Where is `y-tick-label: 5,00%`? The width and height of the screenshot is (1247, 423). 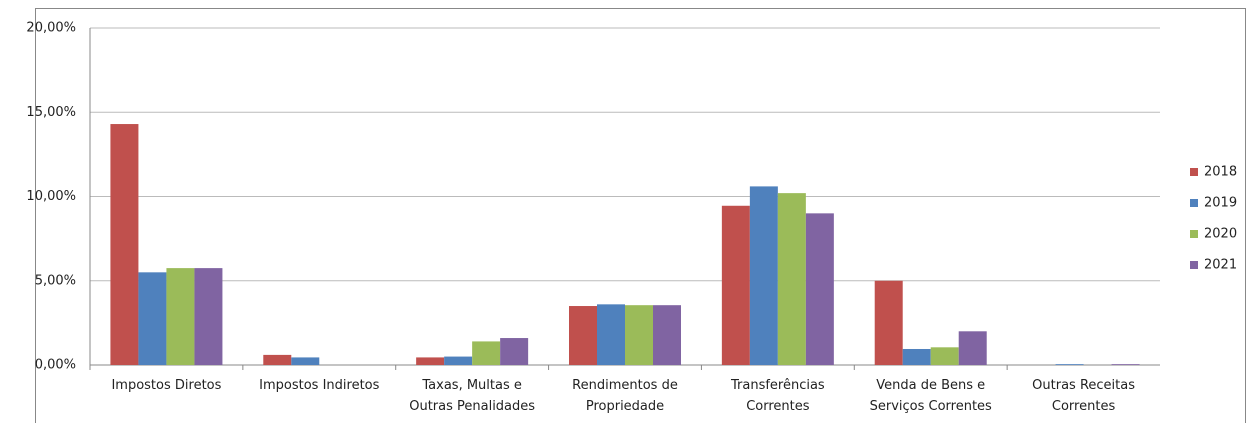 y-tick-label: 5,00% is located at coordinates (55, 280).